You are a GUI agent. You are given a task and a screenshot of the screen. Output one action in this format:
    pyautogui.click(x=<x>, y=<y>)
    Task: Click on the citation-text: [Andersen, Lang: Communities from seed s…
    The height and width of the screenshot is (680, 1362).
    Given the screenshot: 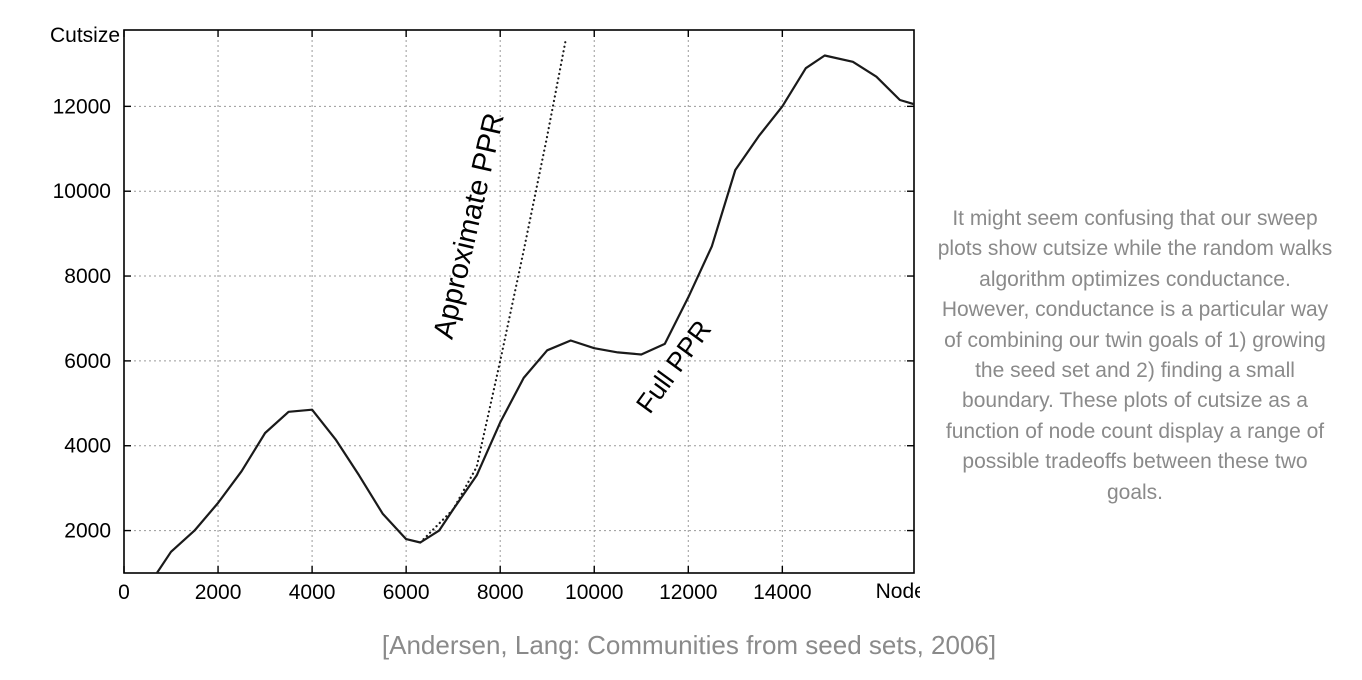 What is the action you would take?
    pyautogui.click(x=689, y=645)
    